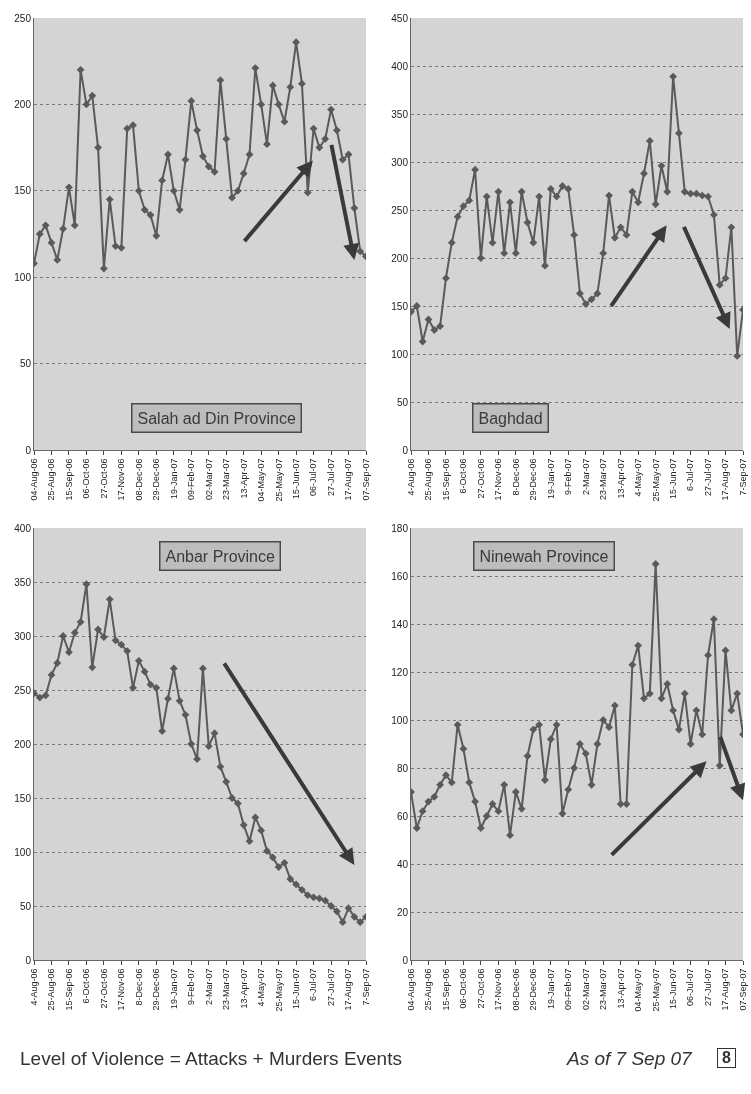 This screenshot has width=751, height=1094. What do you see at coordinates (655, 480) in the screenshot?
I see `x-tick-label: 25-May-07` at bounding box center [655, 480].